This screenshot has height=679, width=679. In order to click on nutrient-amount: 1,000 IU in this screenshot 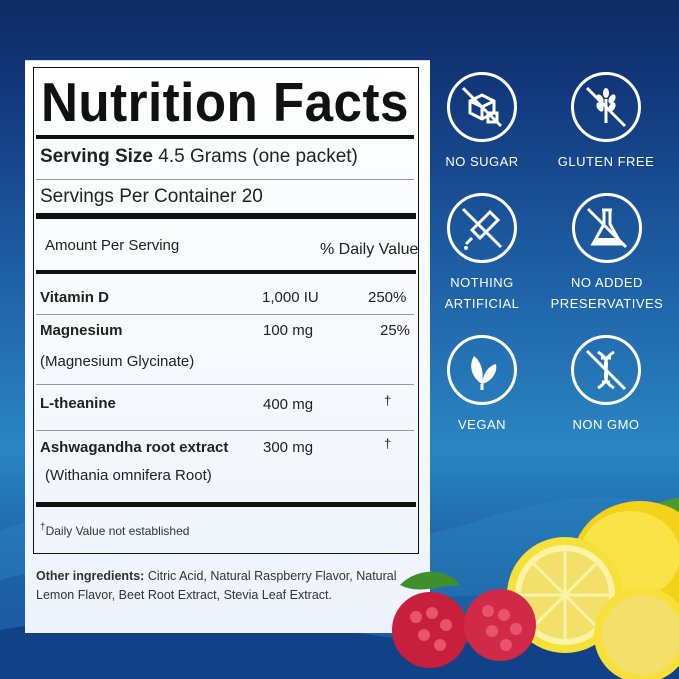, I will do `click(290, 297)`.